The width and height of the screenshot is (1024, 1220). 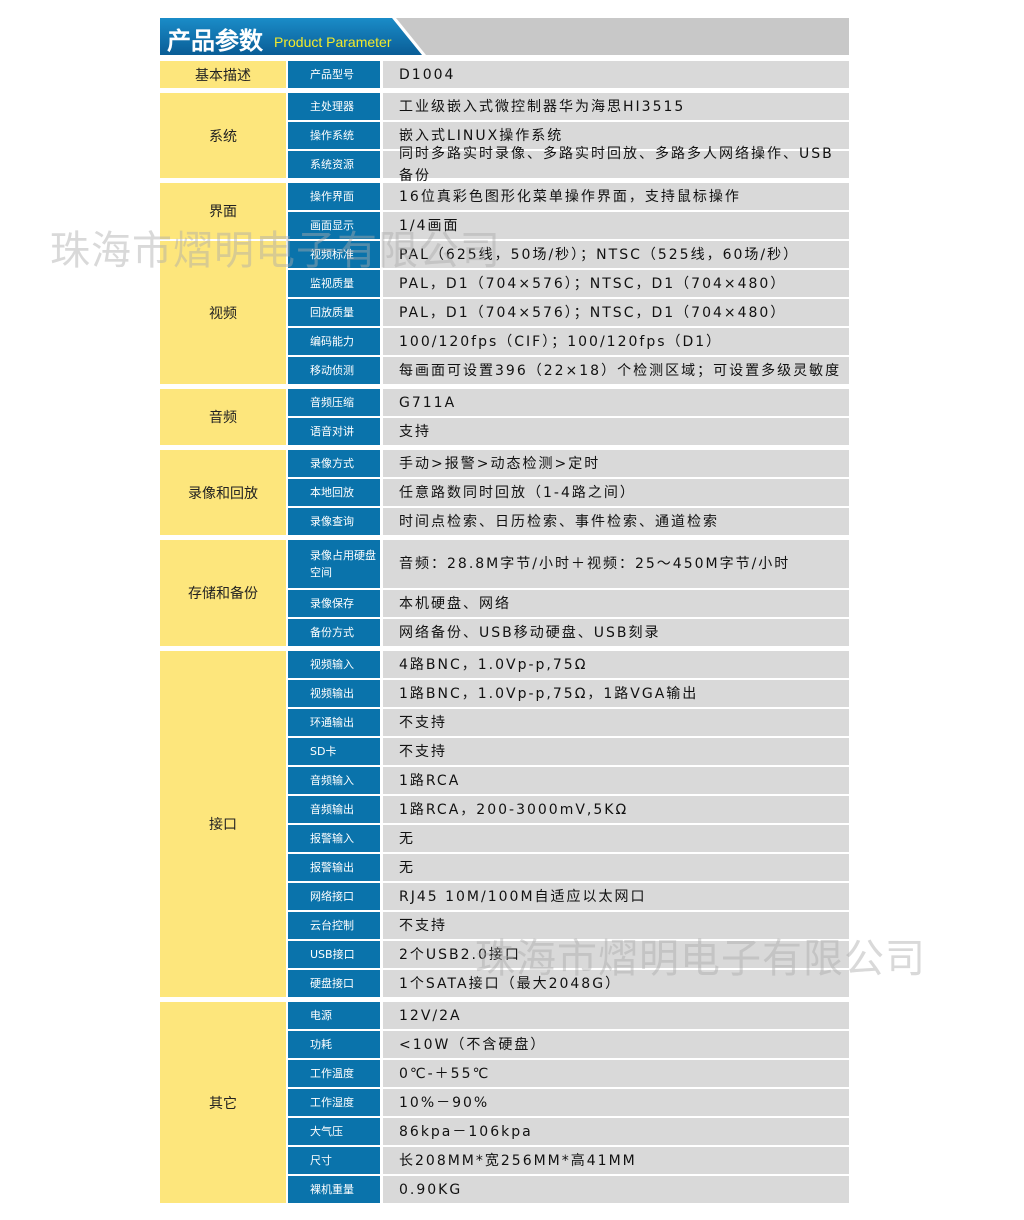 I want to click on row-label: 录像保存, so click(x=334, y=603).